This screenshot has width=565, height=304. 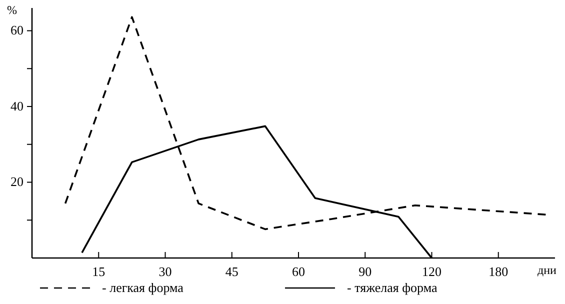 I want to click on x-tick-label: 90, so click(x=365, y=271).